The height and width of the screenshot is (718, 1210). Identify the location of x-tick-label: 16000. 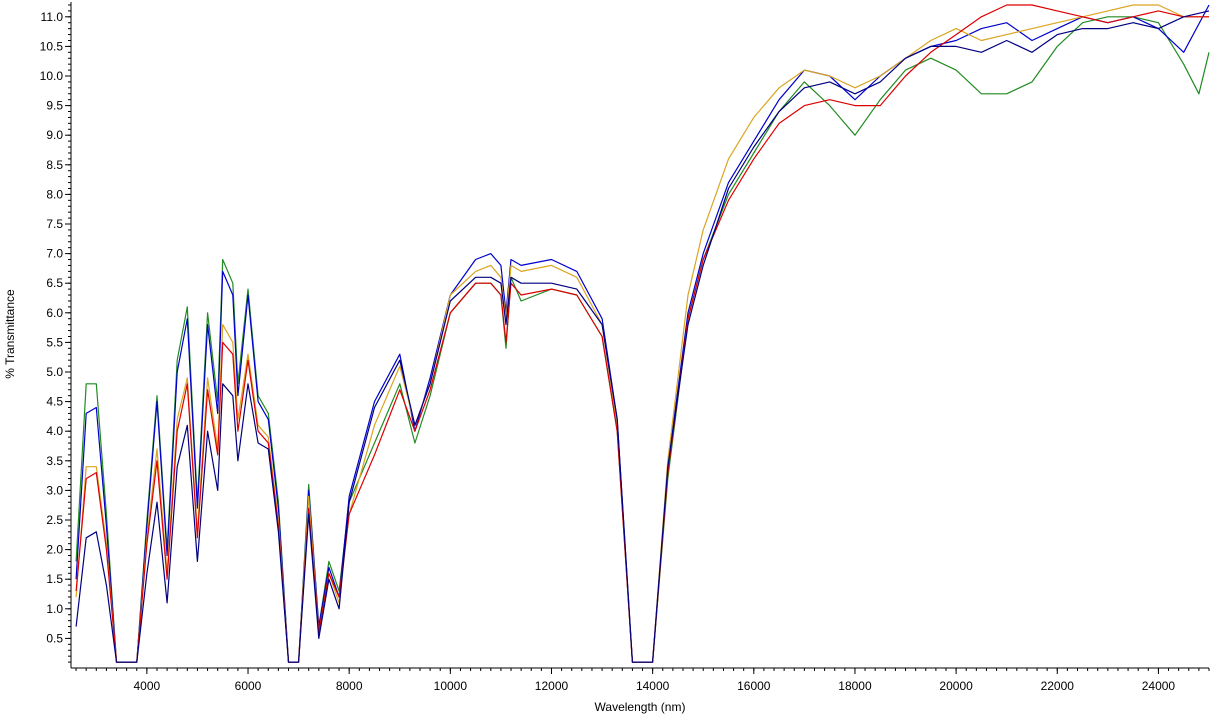
(754, 686).